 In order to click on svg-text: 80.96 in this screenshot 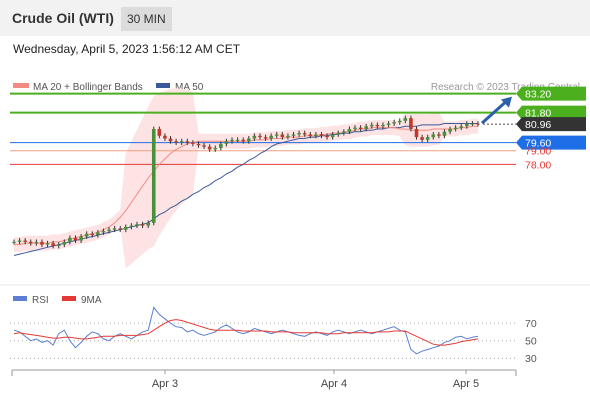, I will do `click(538, 125)`.